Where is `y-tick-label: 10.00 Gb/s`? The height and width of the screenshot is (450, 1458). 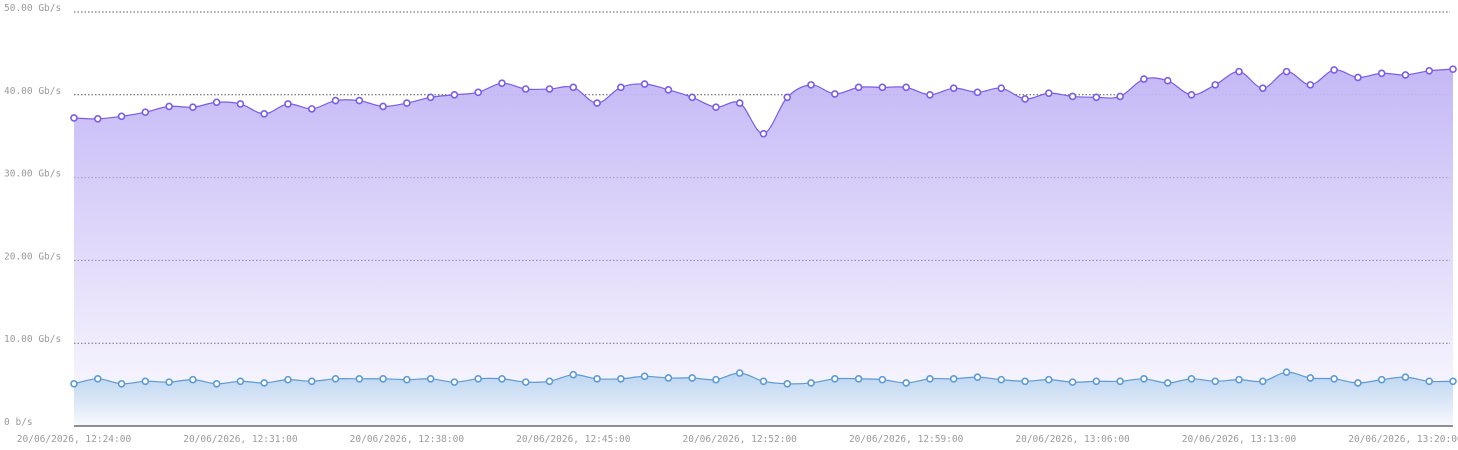 y-tick-label: 10.00 Gb/s is located at coordinates (32, 339).